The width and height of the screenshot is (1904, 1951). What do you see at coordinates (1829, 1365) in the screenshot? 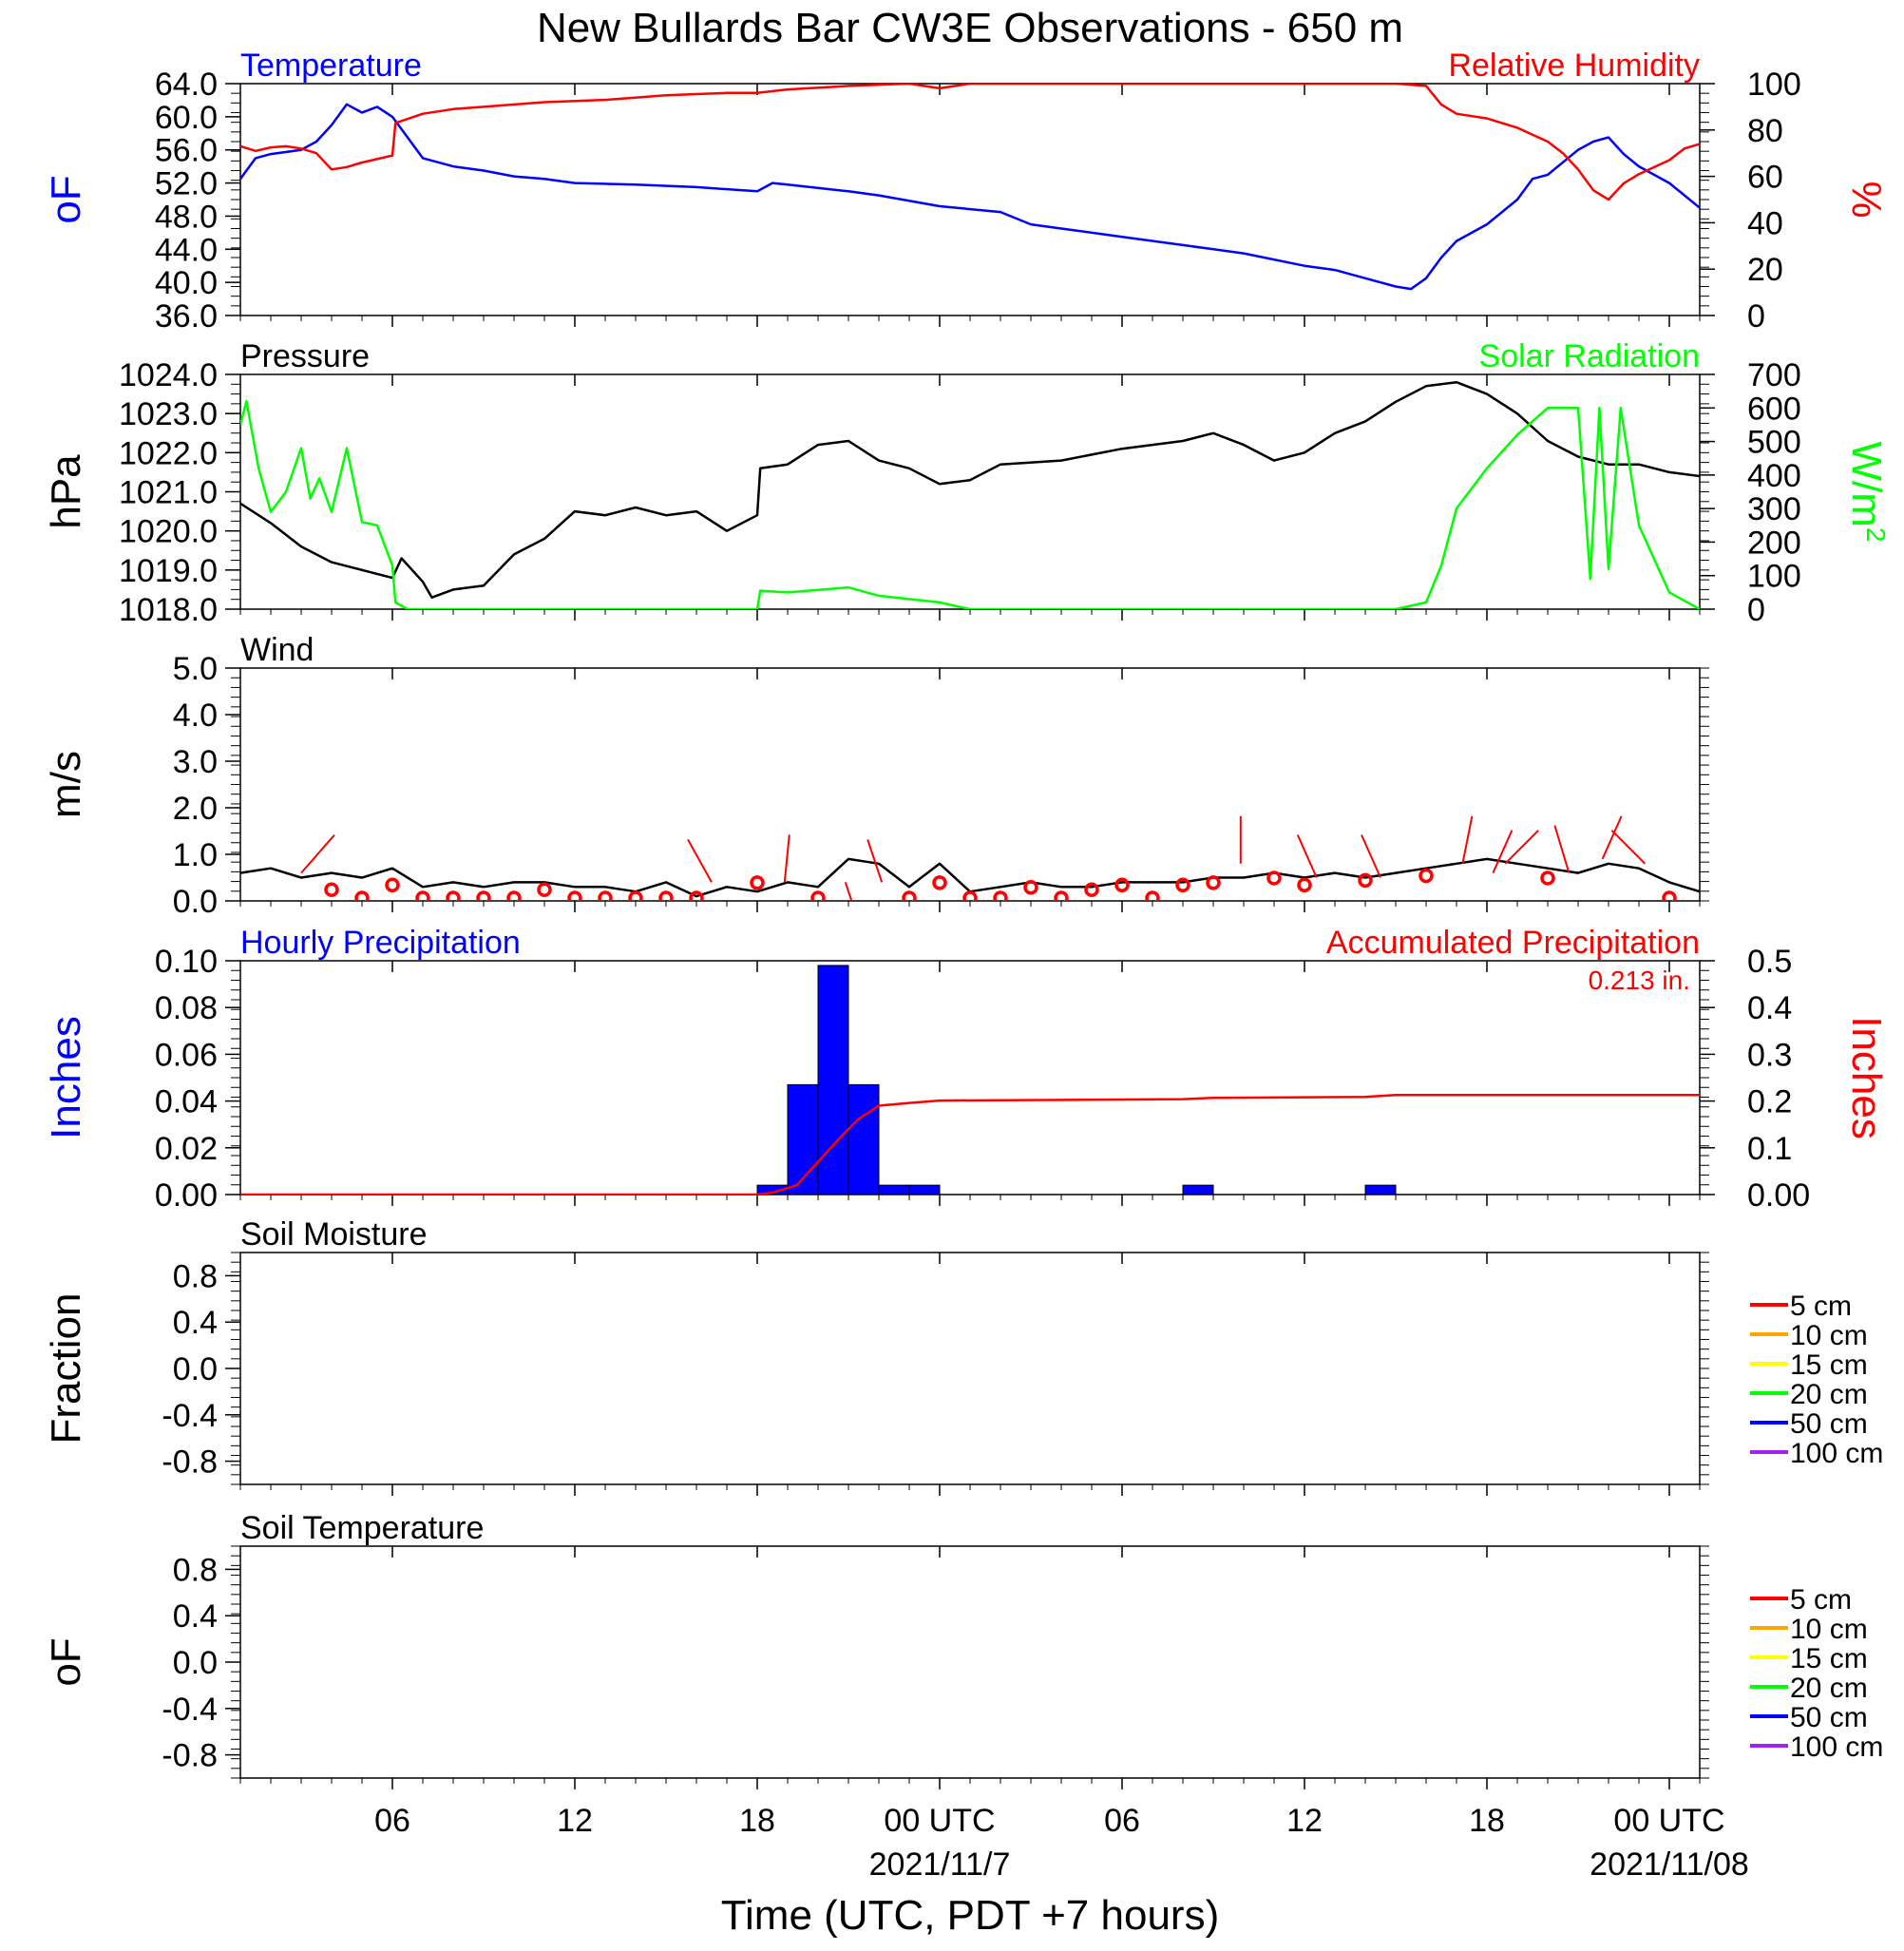
I see `legend-label: 15 cm` at bounding box center [1829, 1365].